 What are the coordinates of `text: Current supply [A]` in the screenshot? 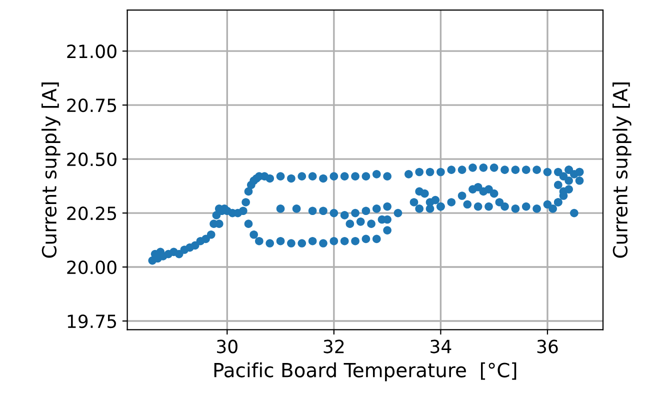 It's located at (622, 170).